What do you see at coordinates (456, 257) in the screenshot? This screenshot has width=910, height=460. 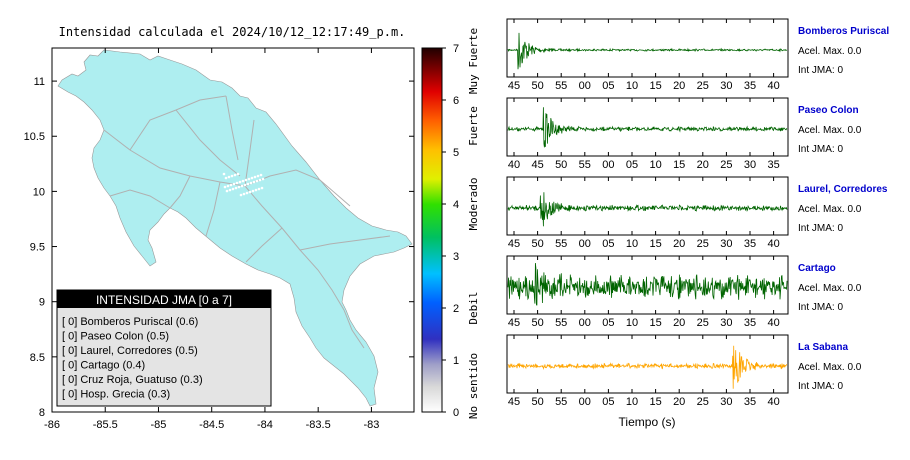 I see `colorbar-tick-label: 3` at bounding box center [456, 257].